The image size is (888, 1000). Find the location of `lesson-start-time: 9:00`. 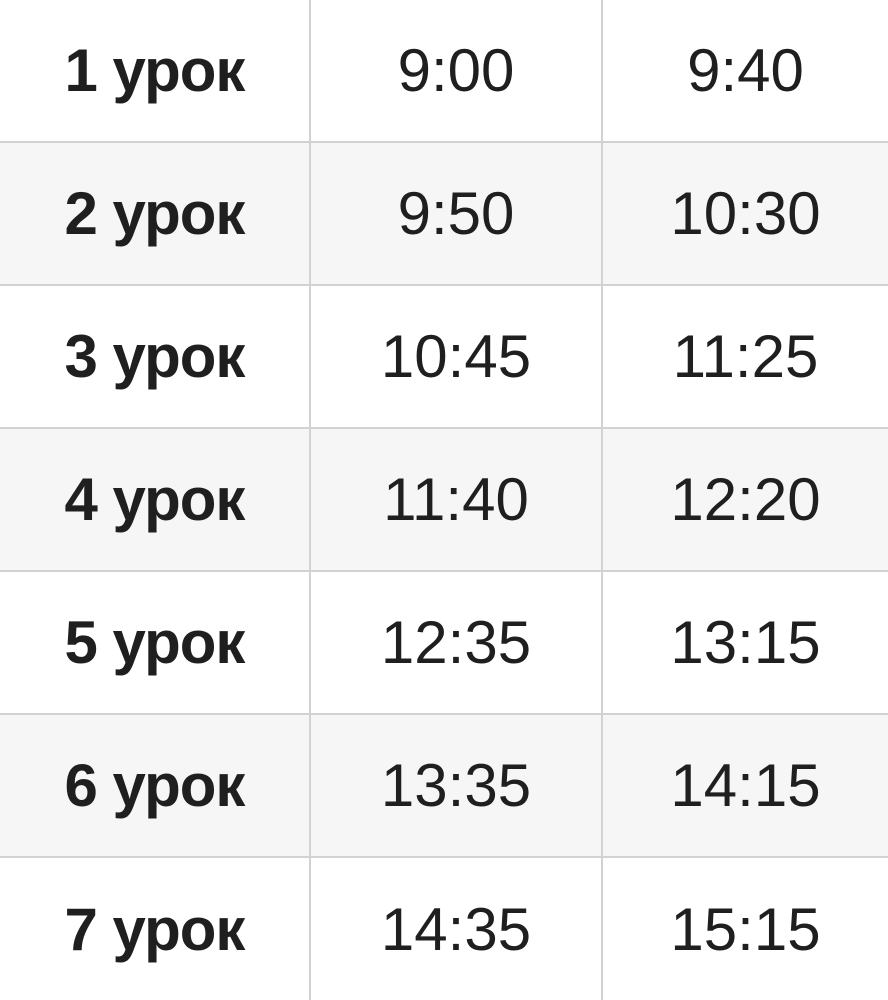

lesson-start-time: 9:00 is located at coordinates (456, 71).